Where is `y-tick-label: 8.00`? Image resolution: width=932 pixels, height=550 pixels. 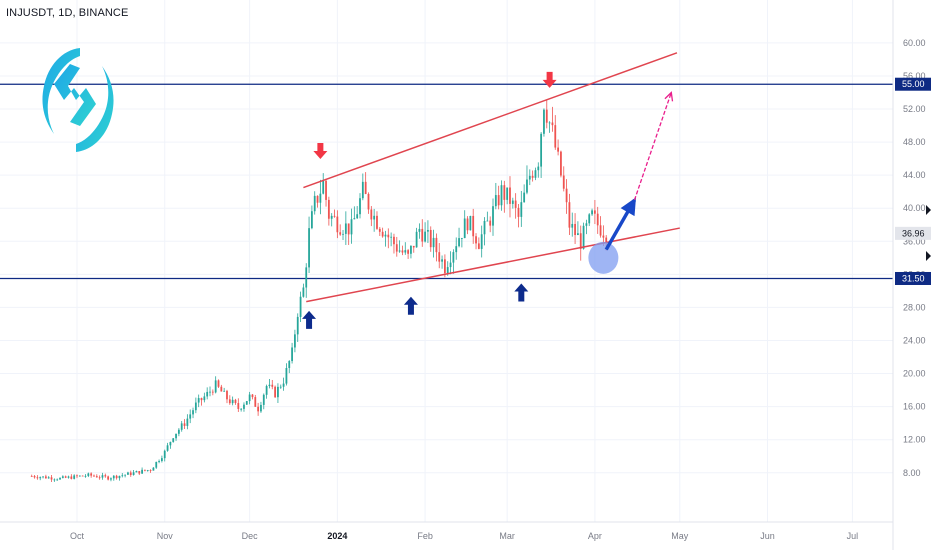
y-tick-label: 8.00 is located at coordinates (912, 473).